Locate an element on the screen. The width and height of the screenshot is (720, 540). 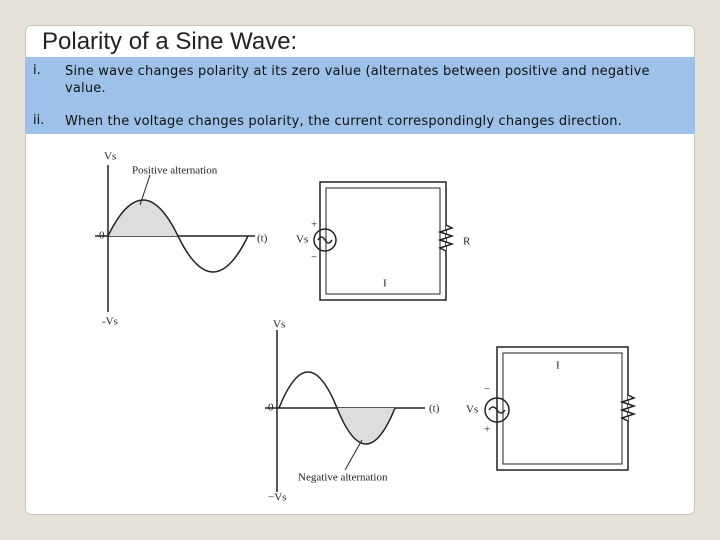
positive-graph: Vs Positive alternation 0 (t) -Vs is located at coordinates (181, 239).